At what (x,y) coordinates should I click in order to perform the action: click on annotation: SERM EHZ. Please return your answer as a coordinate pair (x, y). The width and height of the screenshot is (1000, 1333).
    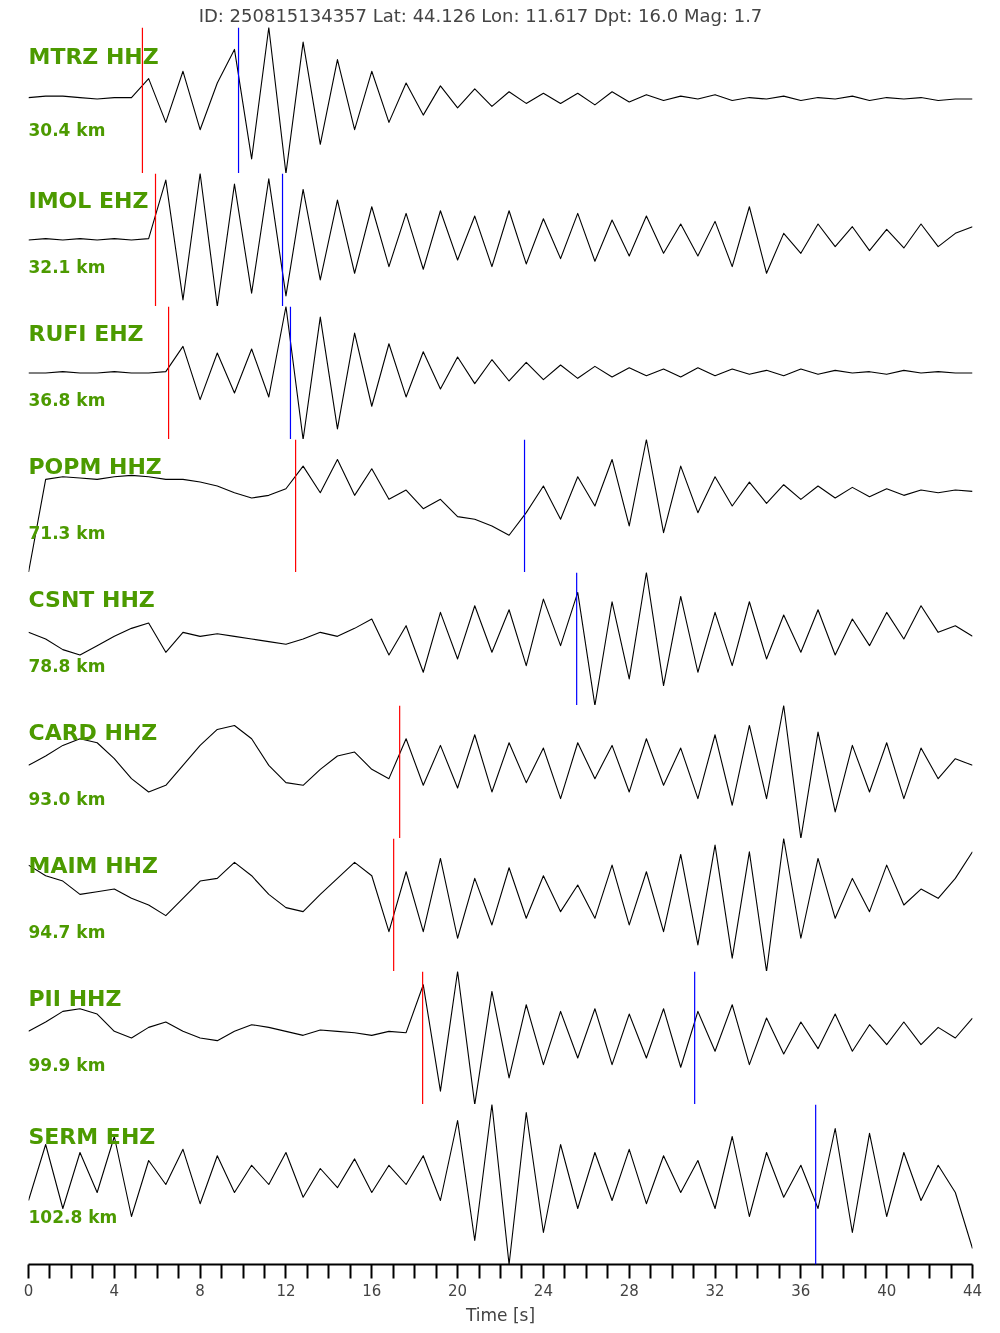
    Looking at the image, I should click on (92, 1136).